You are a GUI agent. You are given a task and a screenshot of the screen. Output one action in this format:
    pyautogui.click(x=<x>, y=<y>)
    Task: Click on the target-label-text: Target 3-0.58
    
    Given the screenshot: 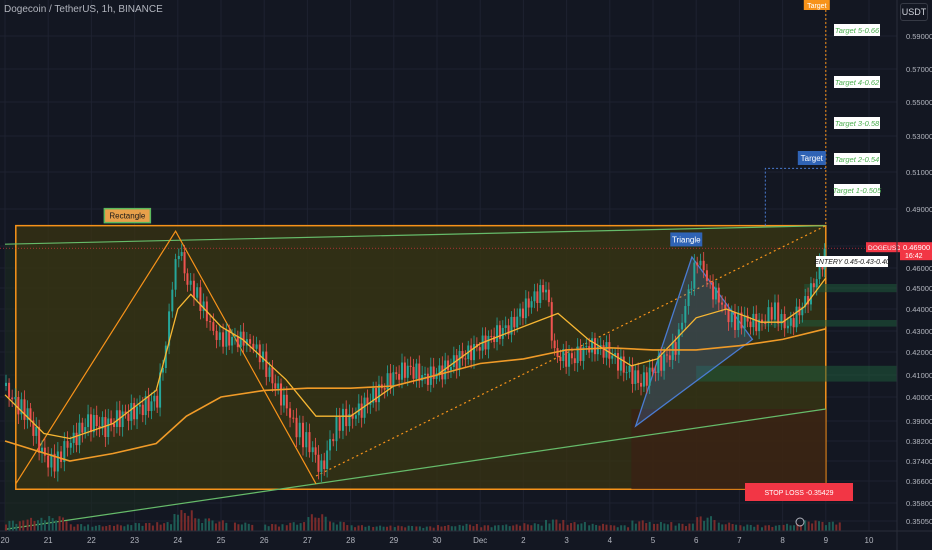 What is the action you would take?
    pyautogui.click(x=857, y=123)
    